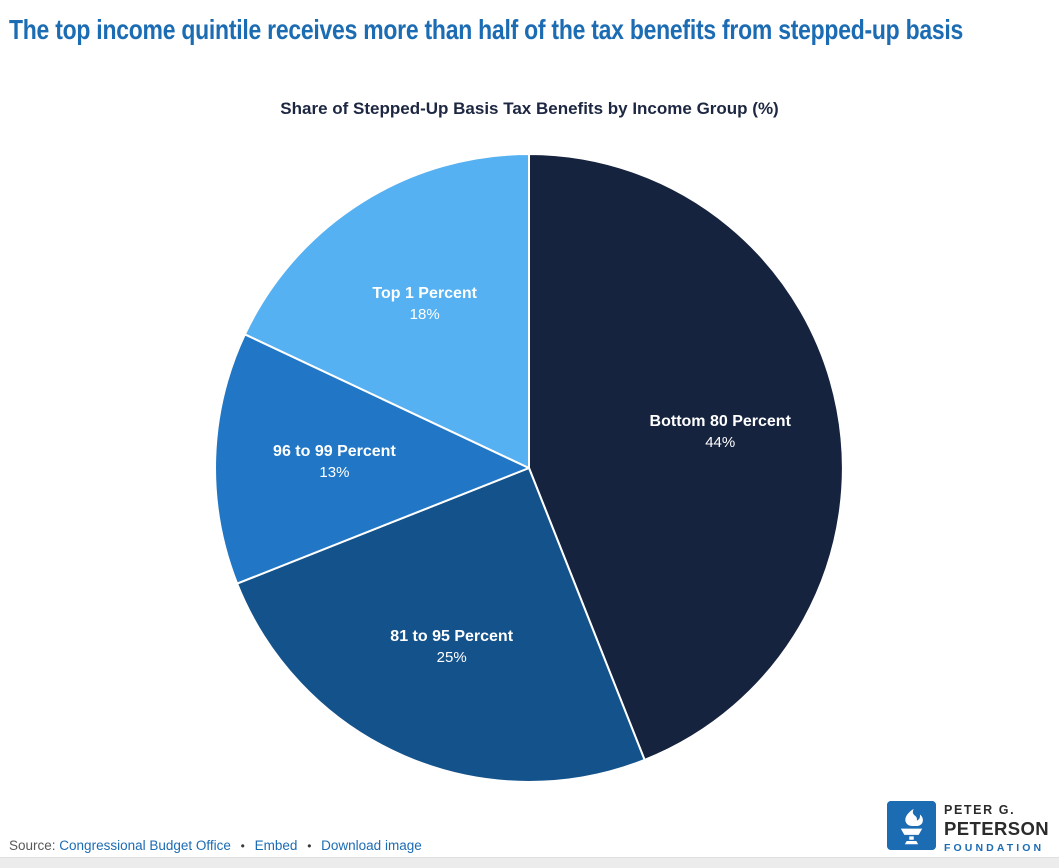 This screenshot has width=1059, height=868. Describe the element at coordinates (529, 862) in the screenshot. I see `bottom-strip` at that location.